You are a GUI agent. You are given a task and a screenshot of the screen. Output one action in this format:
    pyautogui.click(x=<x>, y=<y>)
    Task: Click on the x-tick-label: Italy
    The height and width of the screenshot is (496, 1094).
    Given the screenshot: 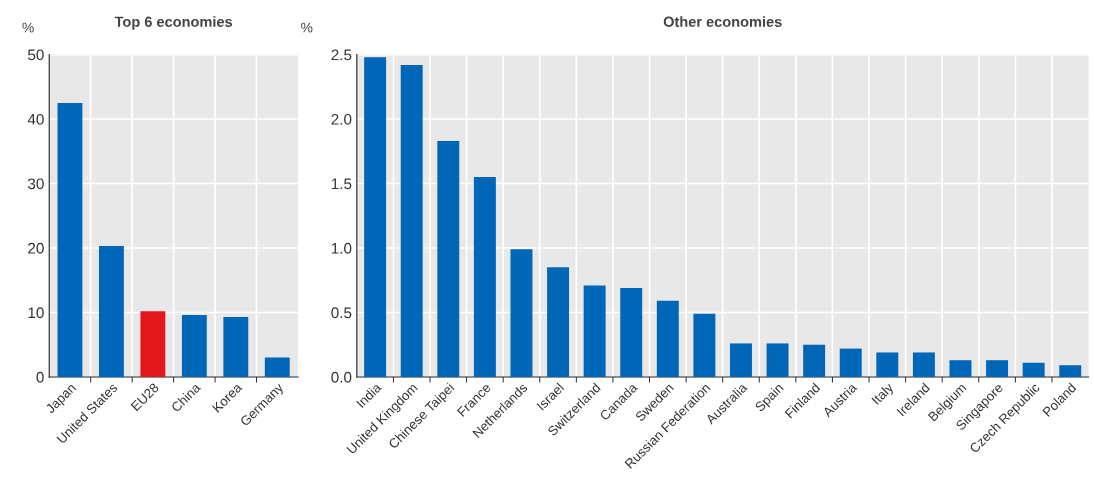 What is the action you would take?
    pyautogui.click(x=883, y=394)
    